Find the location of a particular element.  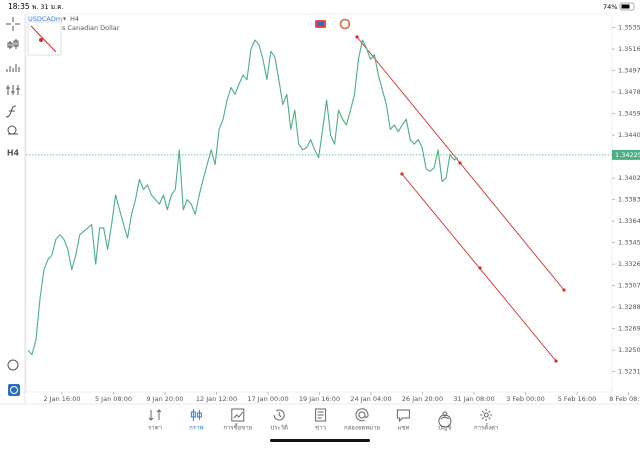

flag-inner is located at coordinates (320, 24).